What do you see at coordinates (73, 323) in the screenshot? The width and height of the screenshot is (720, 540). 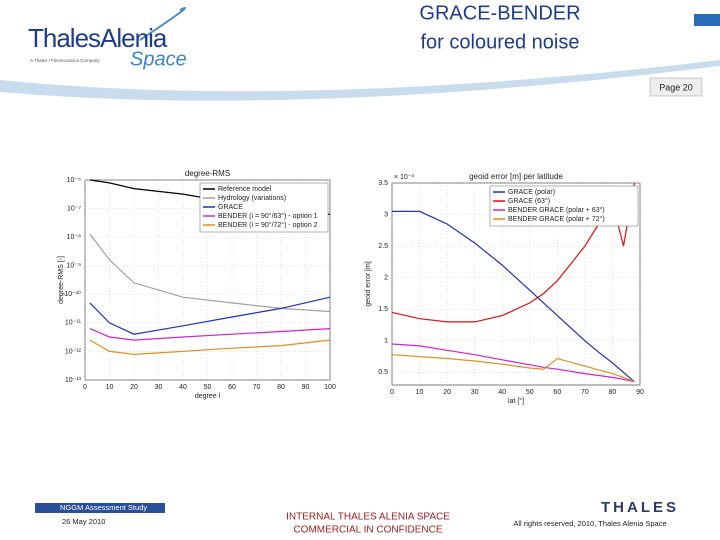 I see `y-tick-label: 10⁻¹¹` at bounding box center [73, 323].